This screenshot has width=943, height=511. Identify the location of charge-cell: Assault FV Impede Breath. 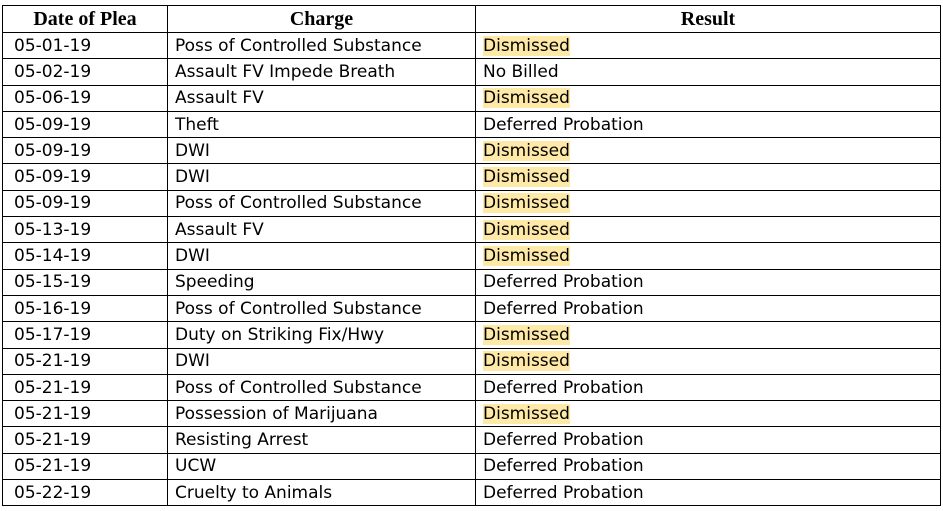
(321, 72).